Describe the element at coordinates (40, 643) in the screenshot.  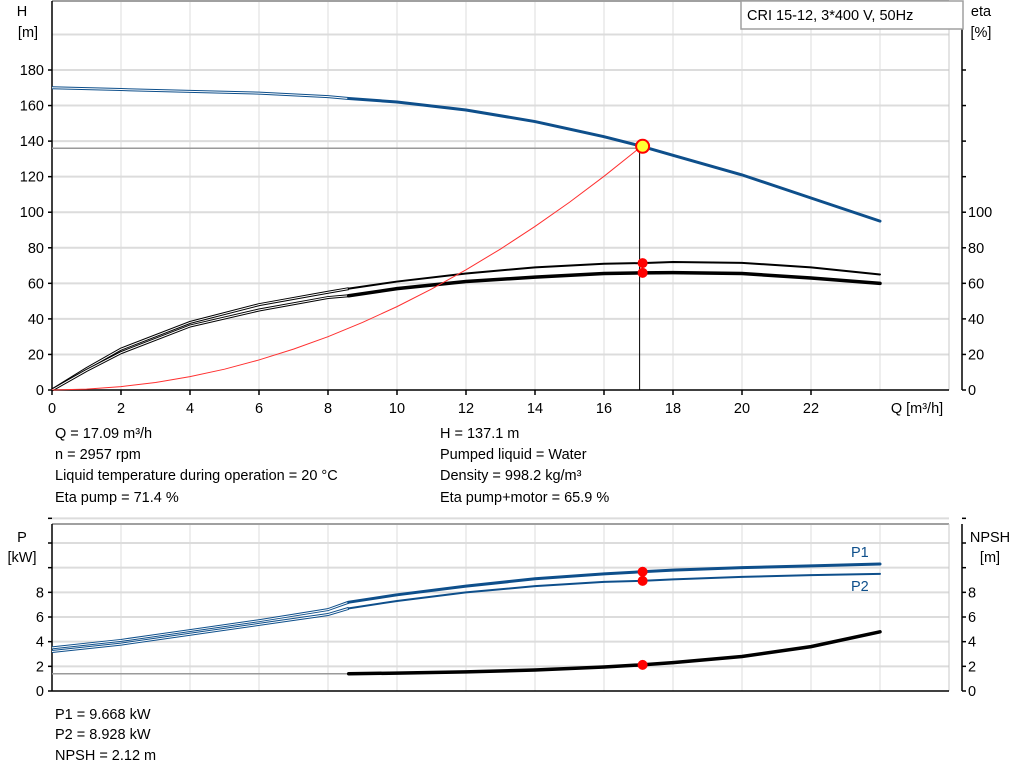
I see `y-tick-label-left: 4` at that location.